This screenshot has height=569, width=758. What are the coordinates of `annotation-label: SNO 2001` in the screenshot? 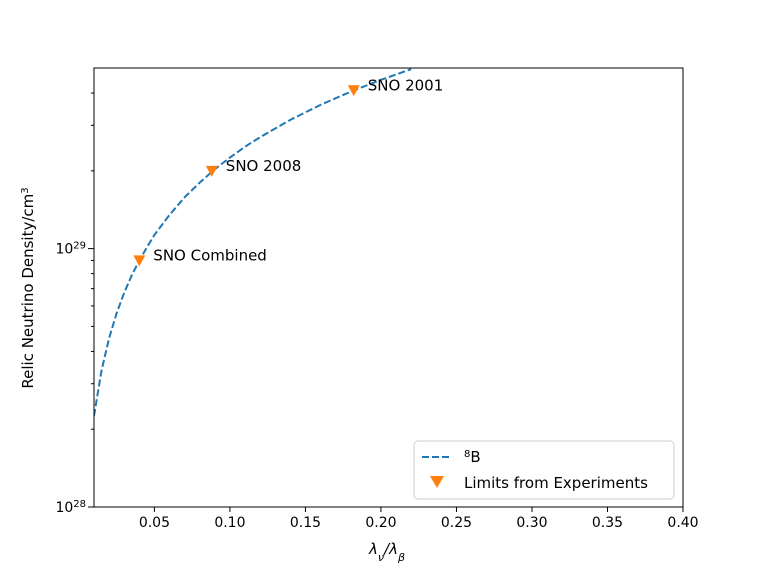 It's located at (406, 85).